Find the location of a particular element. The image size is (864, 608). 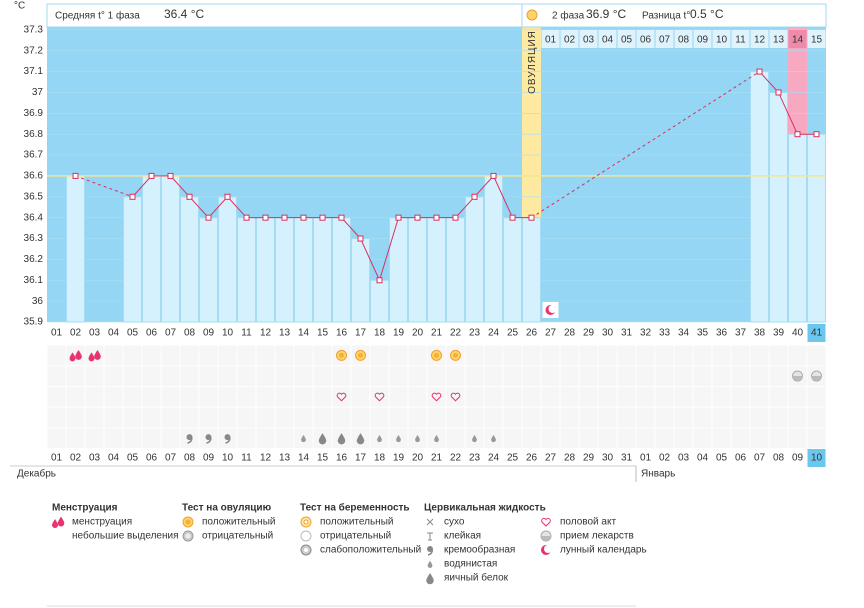

legend-item: слабоположительный is located at coordinates (370, 550).